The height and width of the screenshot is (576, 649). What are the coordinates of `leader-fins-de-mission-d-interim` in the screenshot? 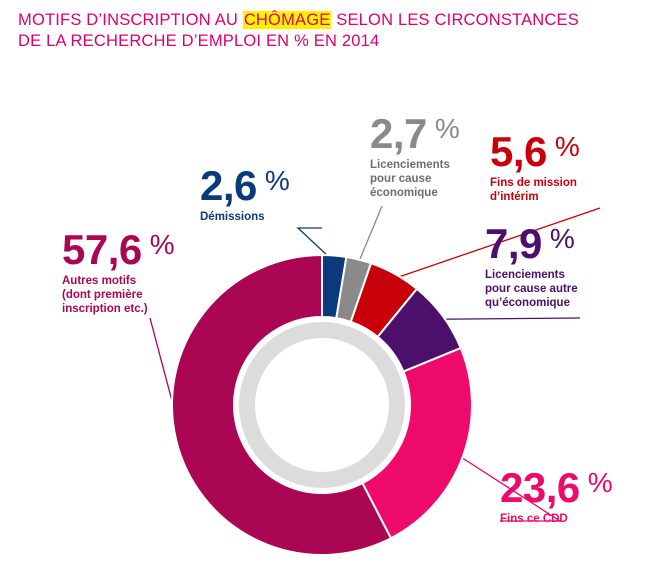 It's located at (496, 243).